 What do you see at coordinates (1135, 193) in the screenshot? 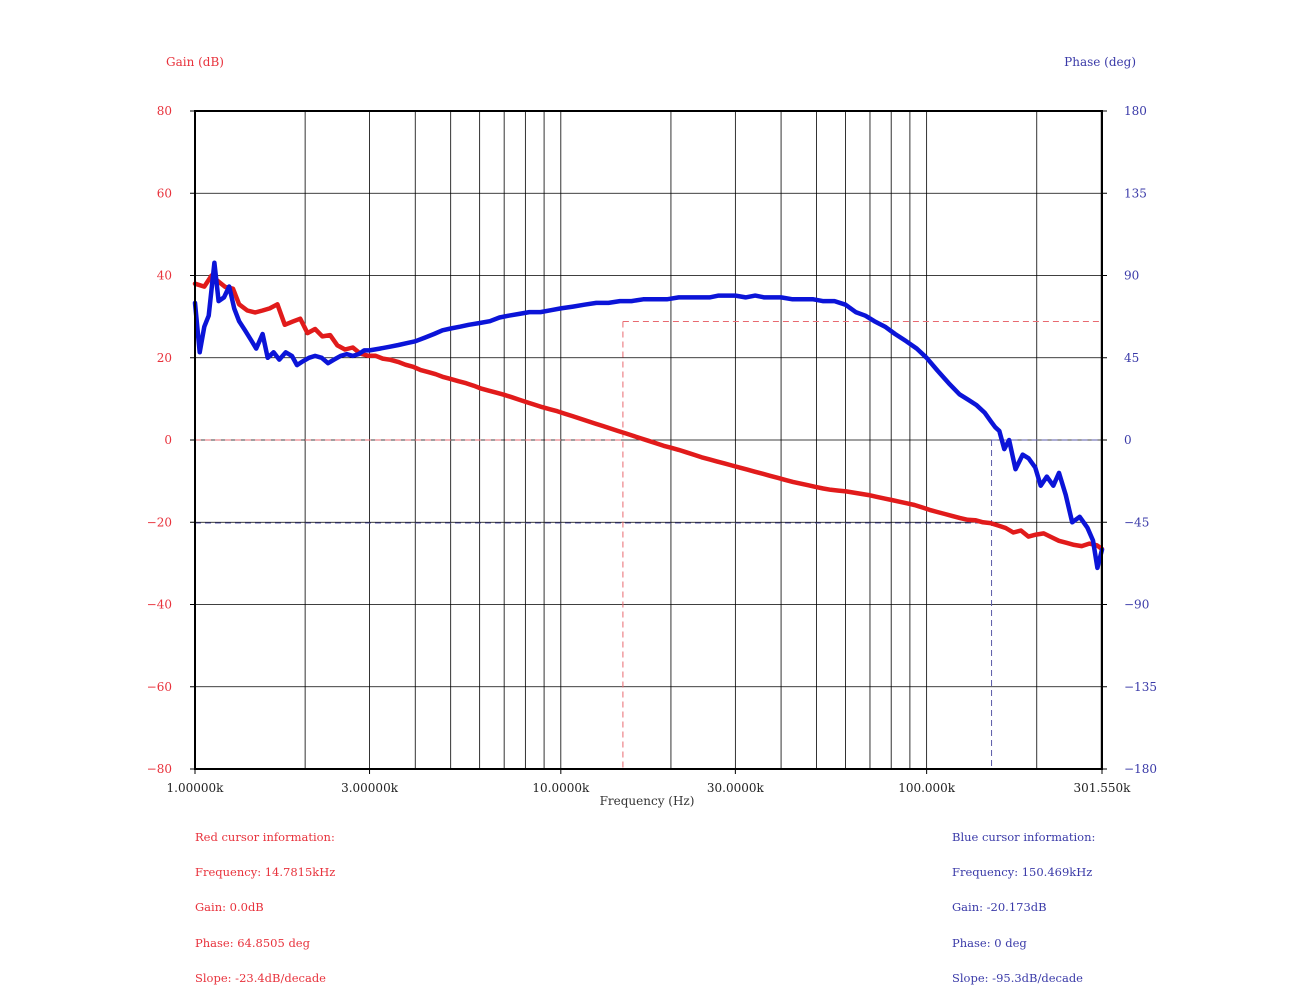
I see `y-right-tick-label: 135` at bounding box center [1135, 193].